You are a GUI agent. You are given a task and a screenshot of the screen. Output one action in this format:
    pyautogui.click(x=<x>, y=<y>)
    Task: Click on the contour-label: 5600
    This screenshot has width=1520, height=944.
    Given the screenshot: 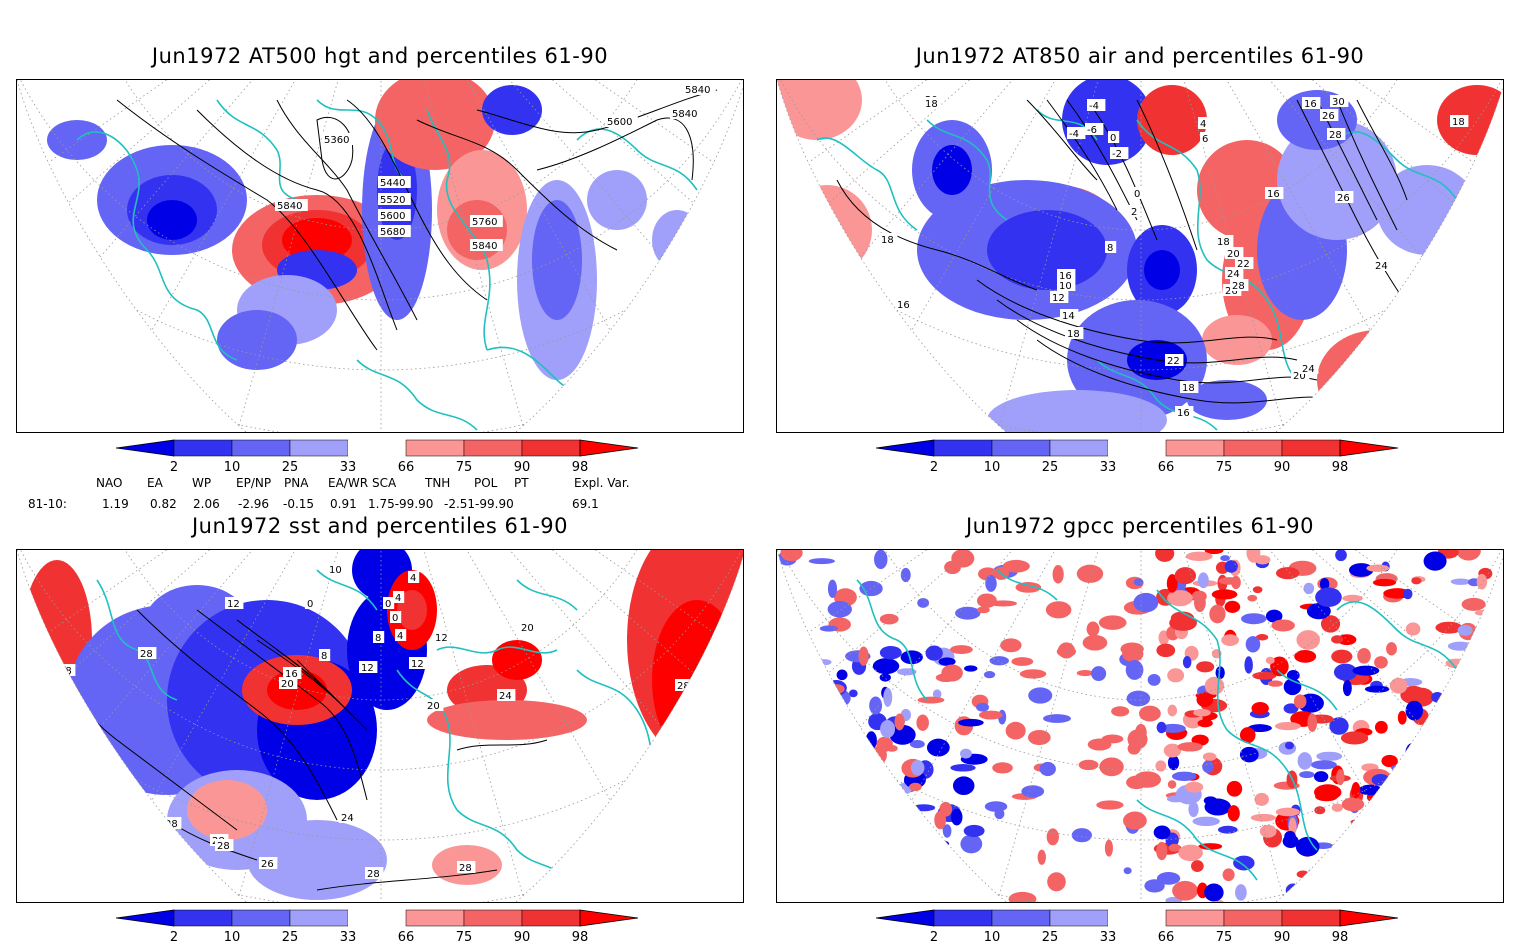 What is the action you would take?
    pyautogui.click(x=392, y=216)
    